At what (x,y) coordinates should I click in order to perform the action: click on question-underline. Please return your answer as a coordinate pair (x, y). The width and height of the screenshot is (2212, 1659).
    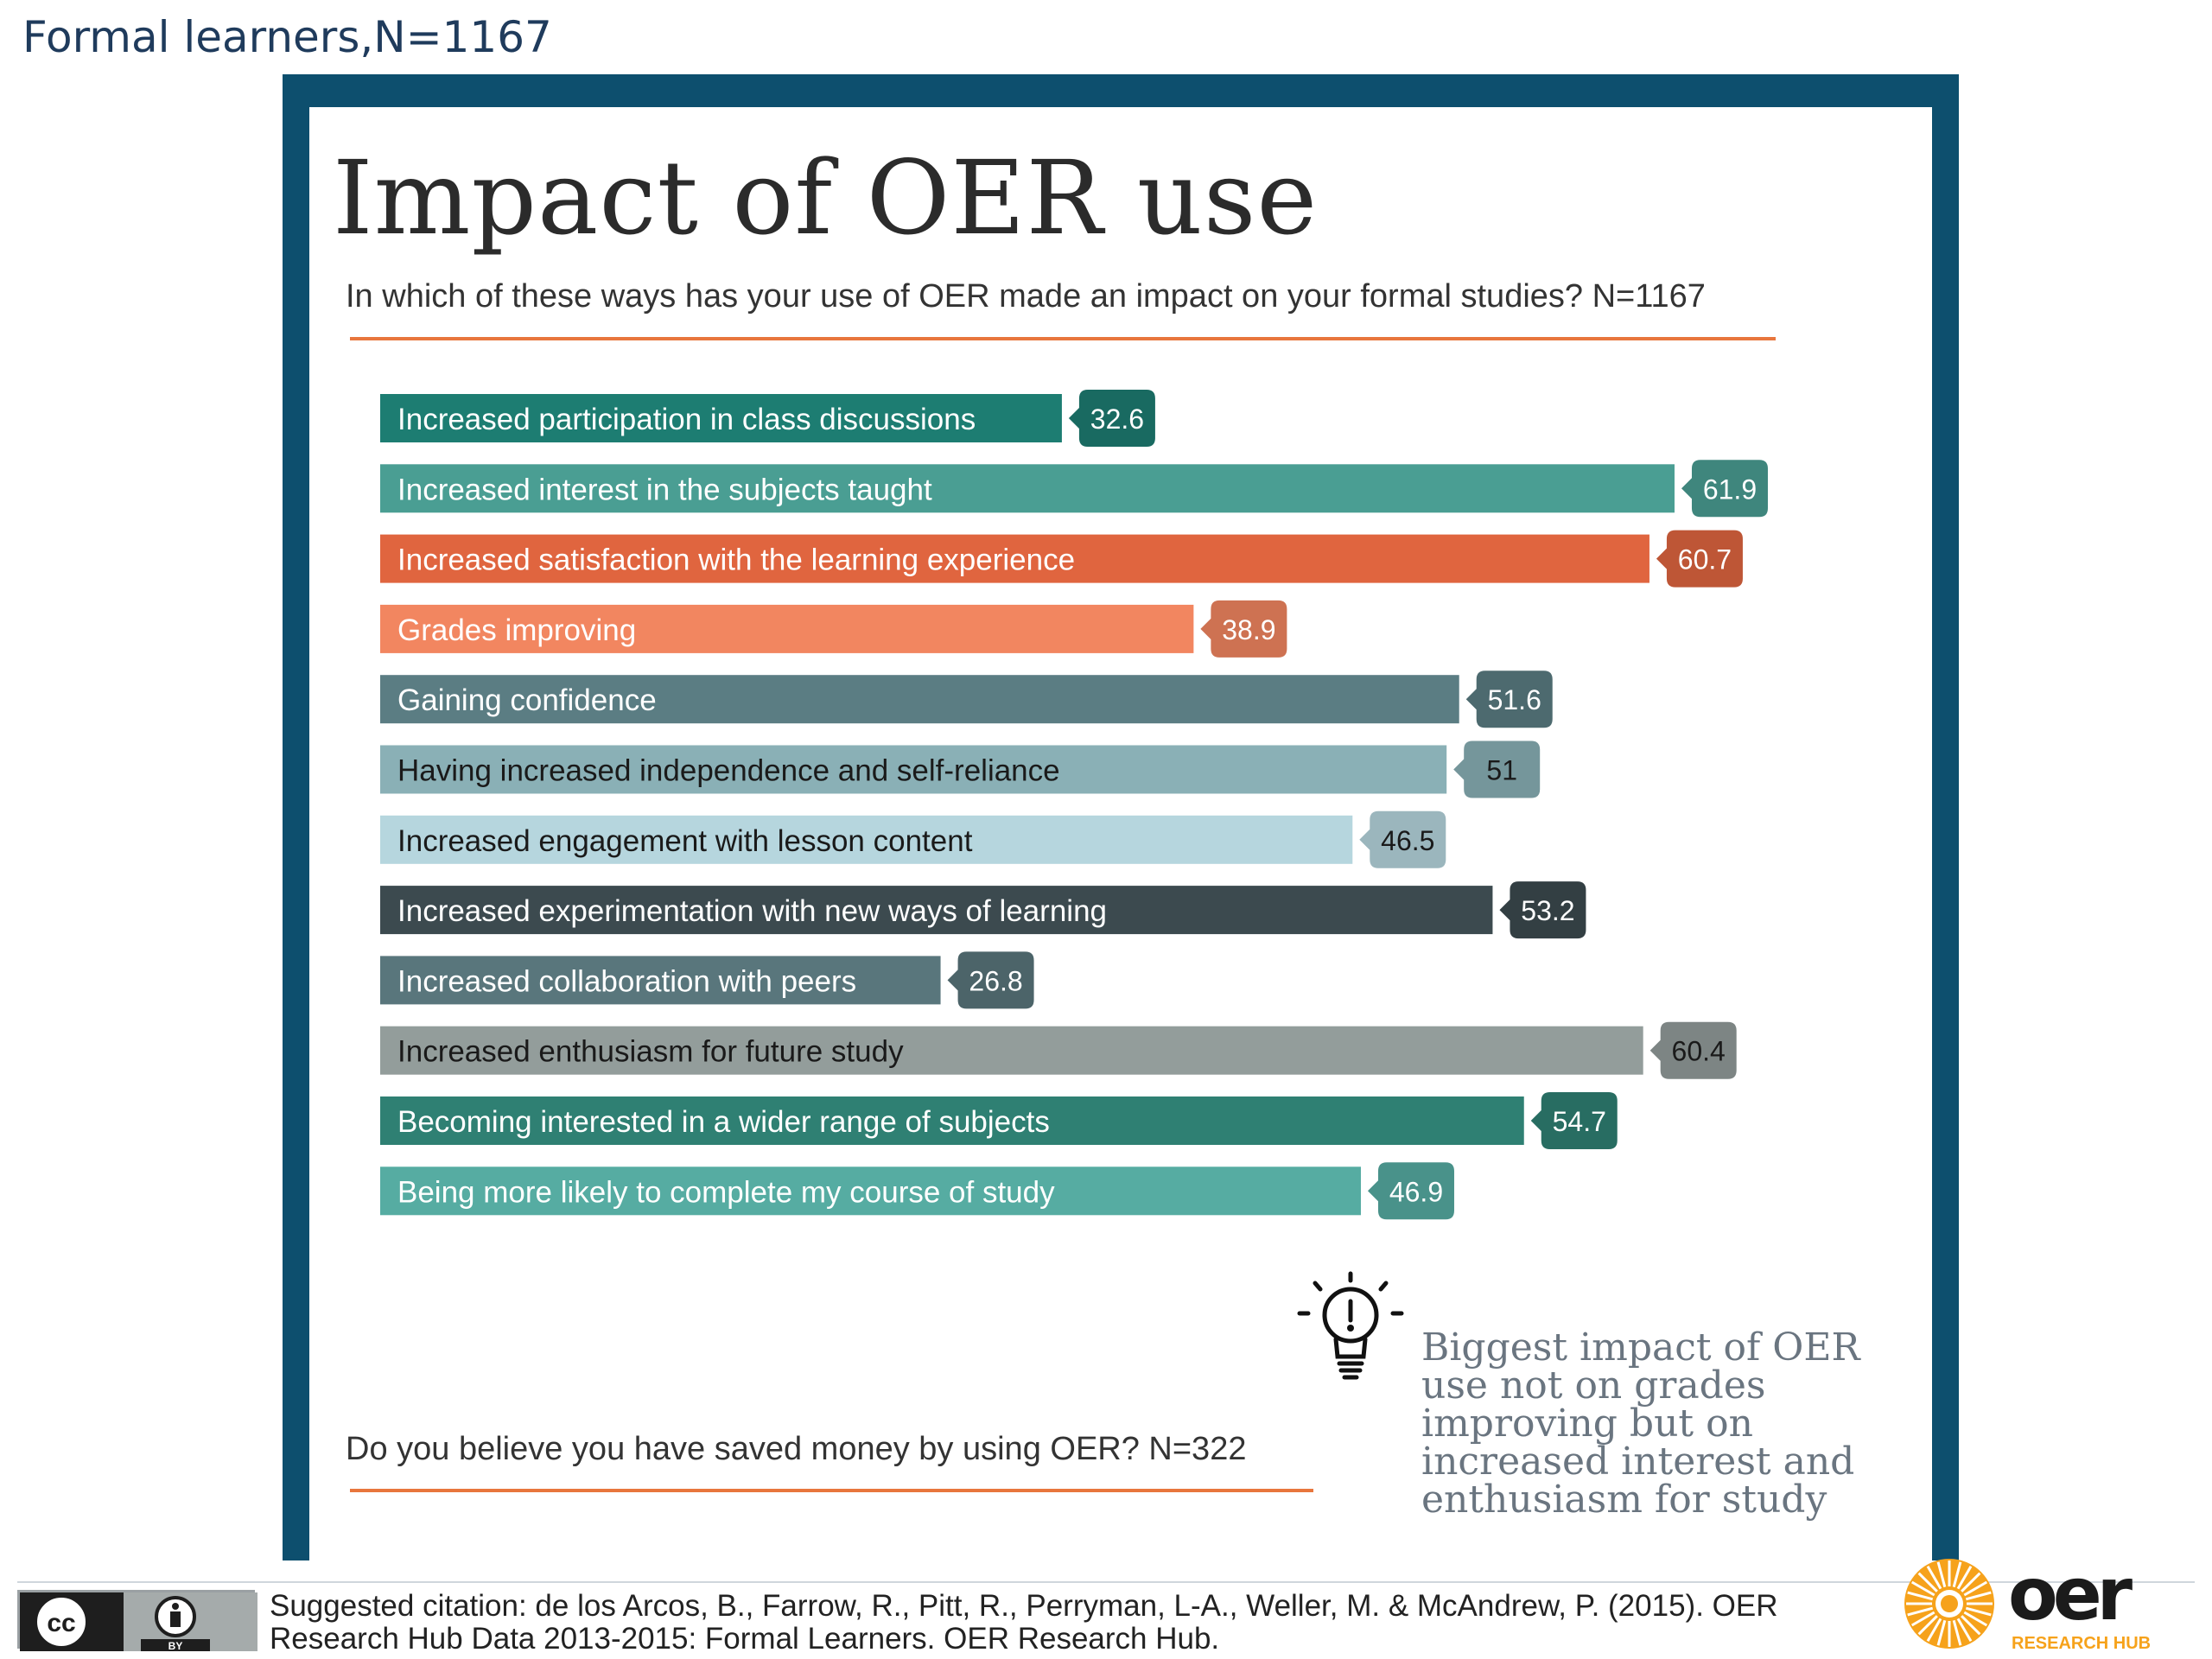
    Looking at the image, I should click on (1063, 338).